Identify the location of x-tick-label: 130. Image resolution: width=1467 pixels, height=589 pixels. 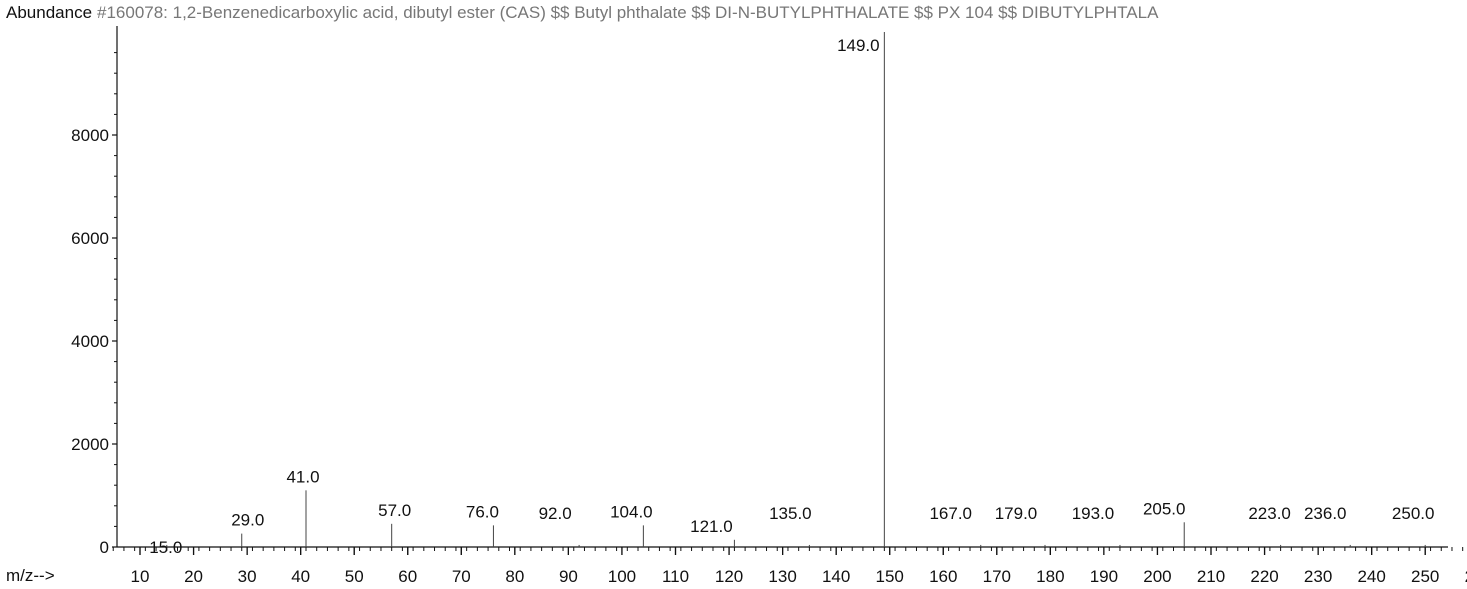
(782, 576).